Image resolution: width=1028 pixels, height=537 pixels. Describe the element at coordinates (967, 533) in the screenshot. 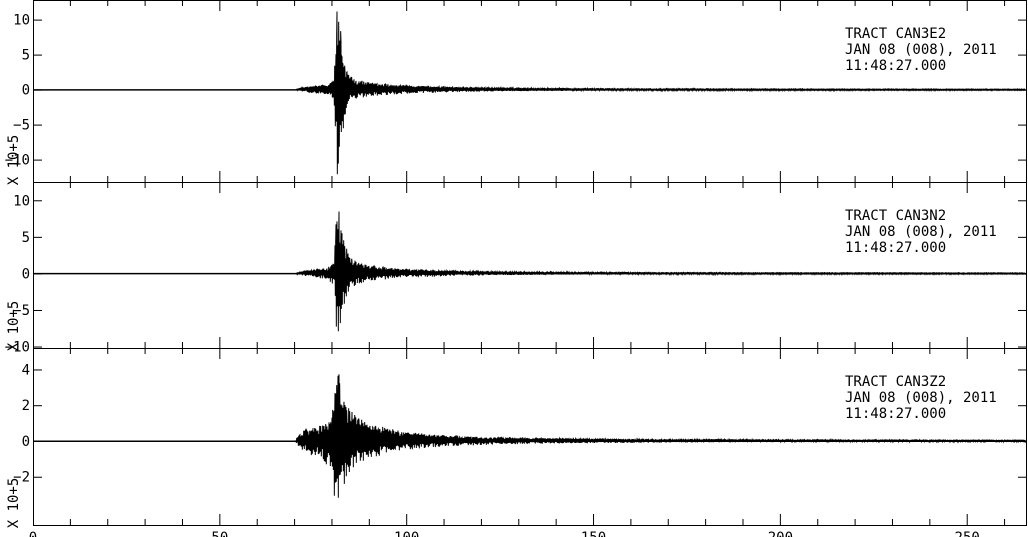

I see `x-tick-label: 250` at that location.